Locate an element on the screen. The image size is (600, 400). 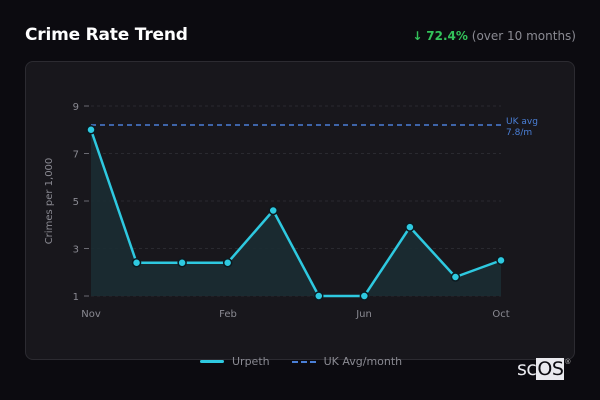
page-title: Crime Rate Trend is located at coordinates (106, 35).